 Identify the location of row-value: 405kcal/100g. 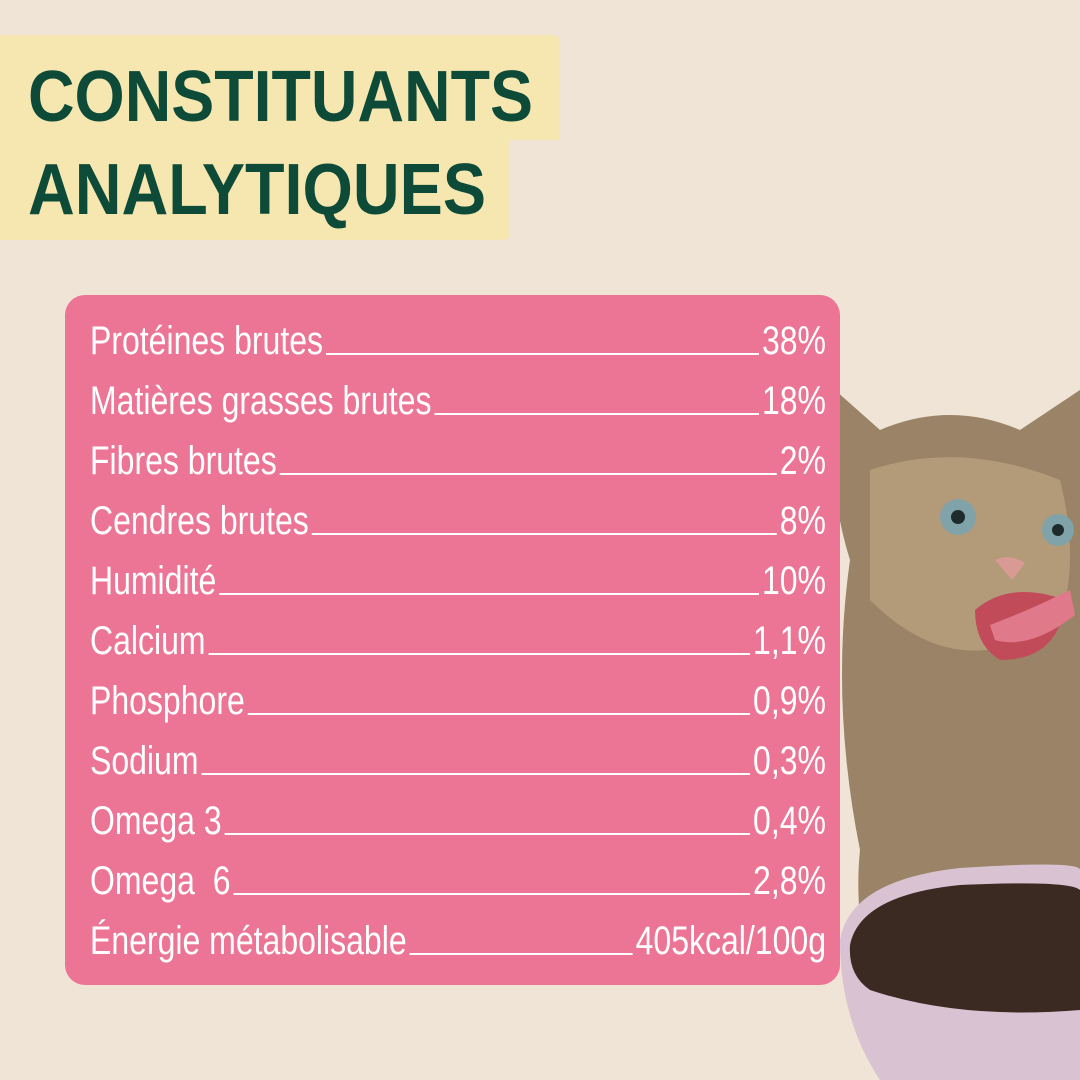
(731, 940).